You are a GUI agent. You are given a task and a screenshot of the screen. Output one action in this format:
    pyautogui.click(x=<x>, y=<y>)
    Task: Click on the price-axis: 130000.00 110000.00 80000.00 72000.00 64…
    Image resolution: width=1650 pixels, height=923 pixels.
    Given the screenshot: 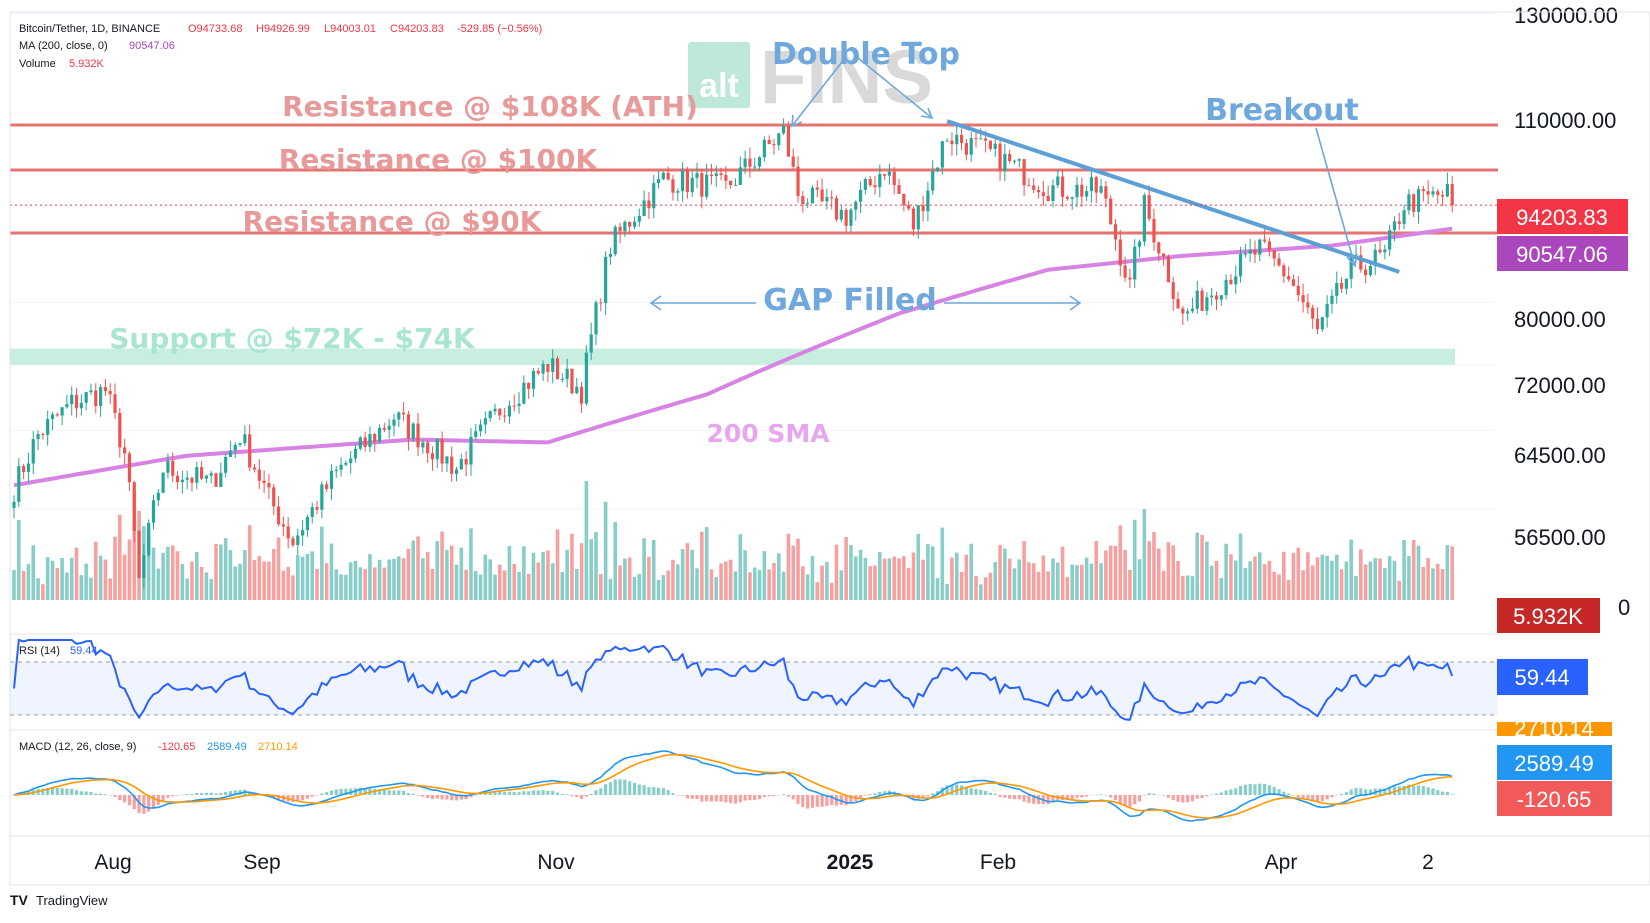 What is the action you would take?
    pyautogui.click(x=1563, y=409)
    